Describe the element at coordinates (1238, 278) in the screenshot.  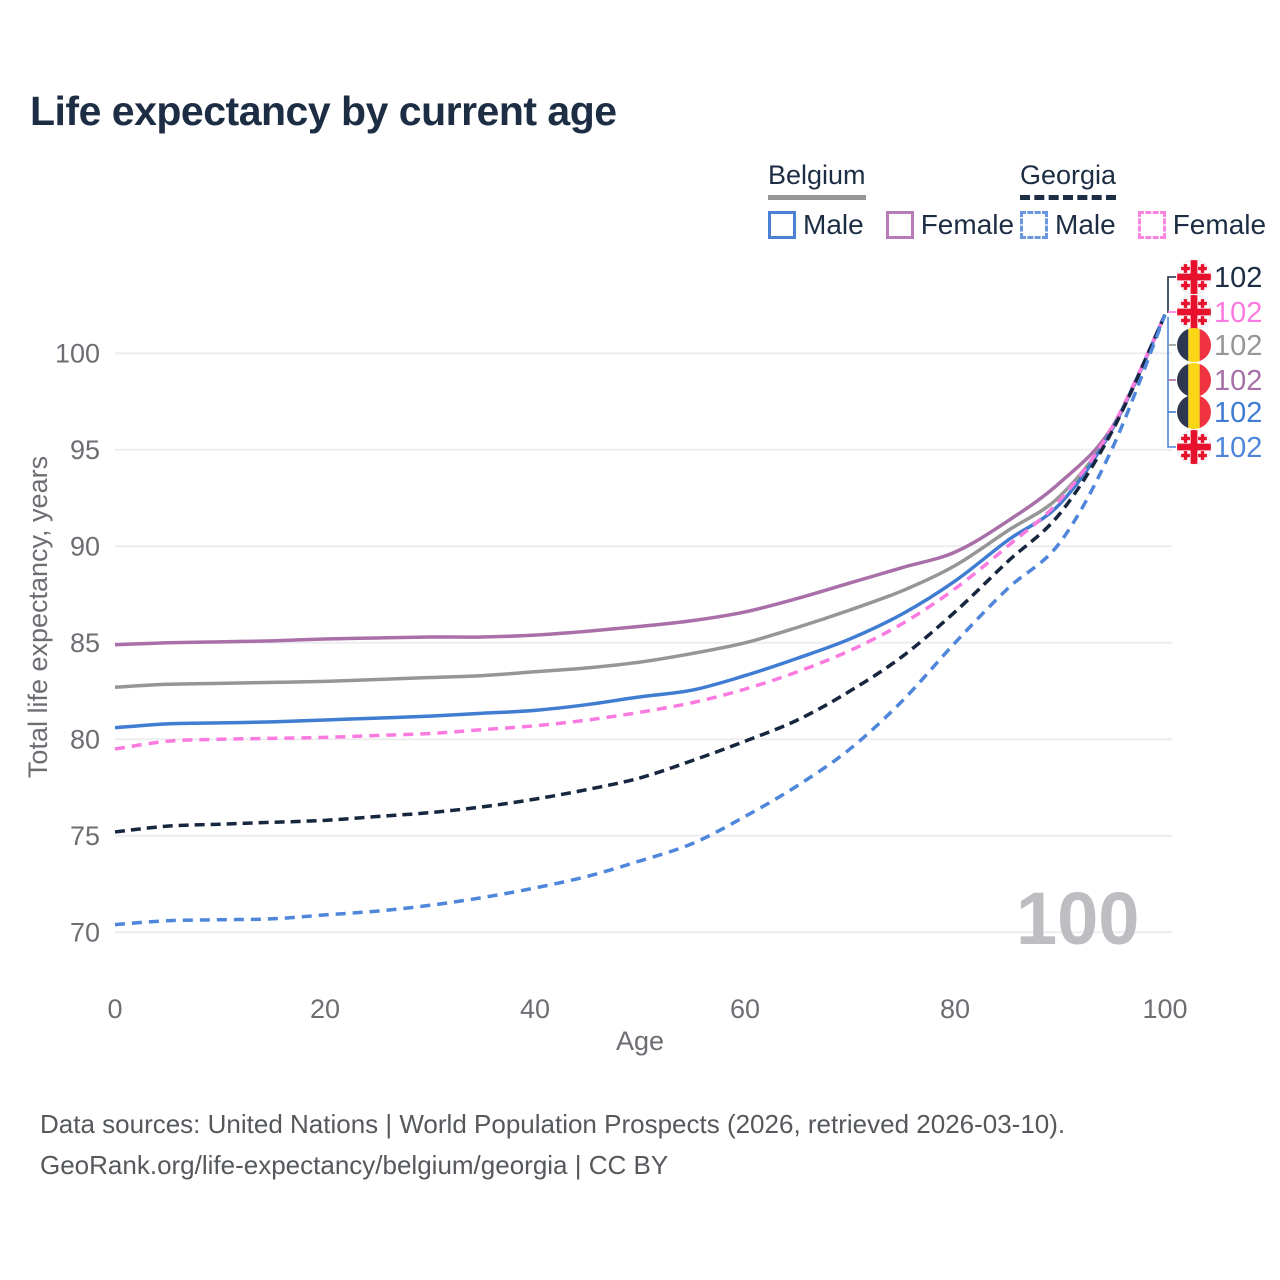
I see `end-value-label-georgia-both-sexes: 102` at that location.